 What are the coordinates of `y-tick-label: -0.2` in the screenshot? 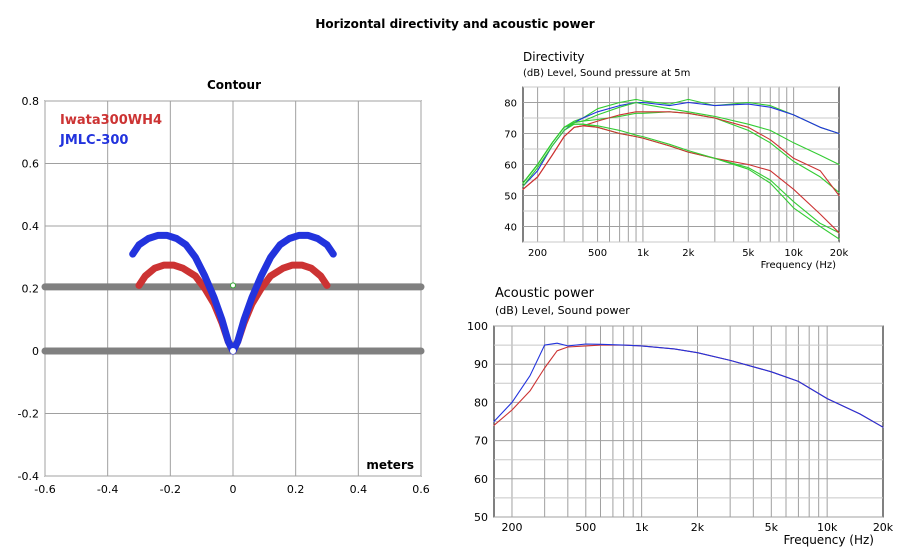 It's located at (28, 414).